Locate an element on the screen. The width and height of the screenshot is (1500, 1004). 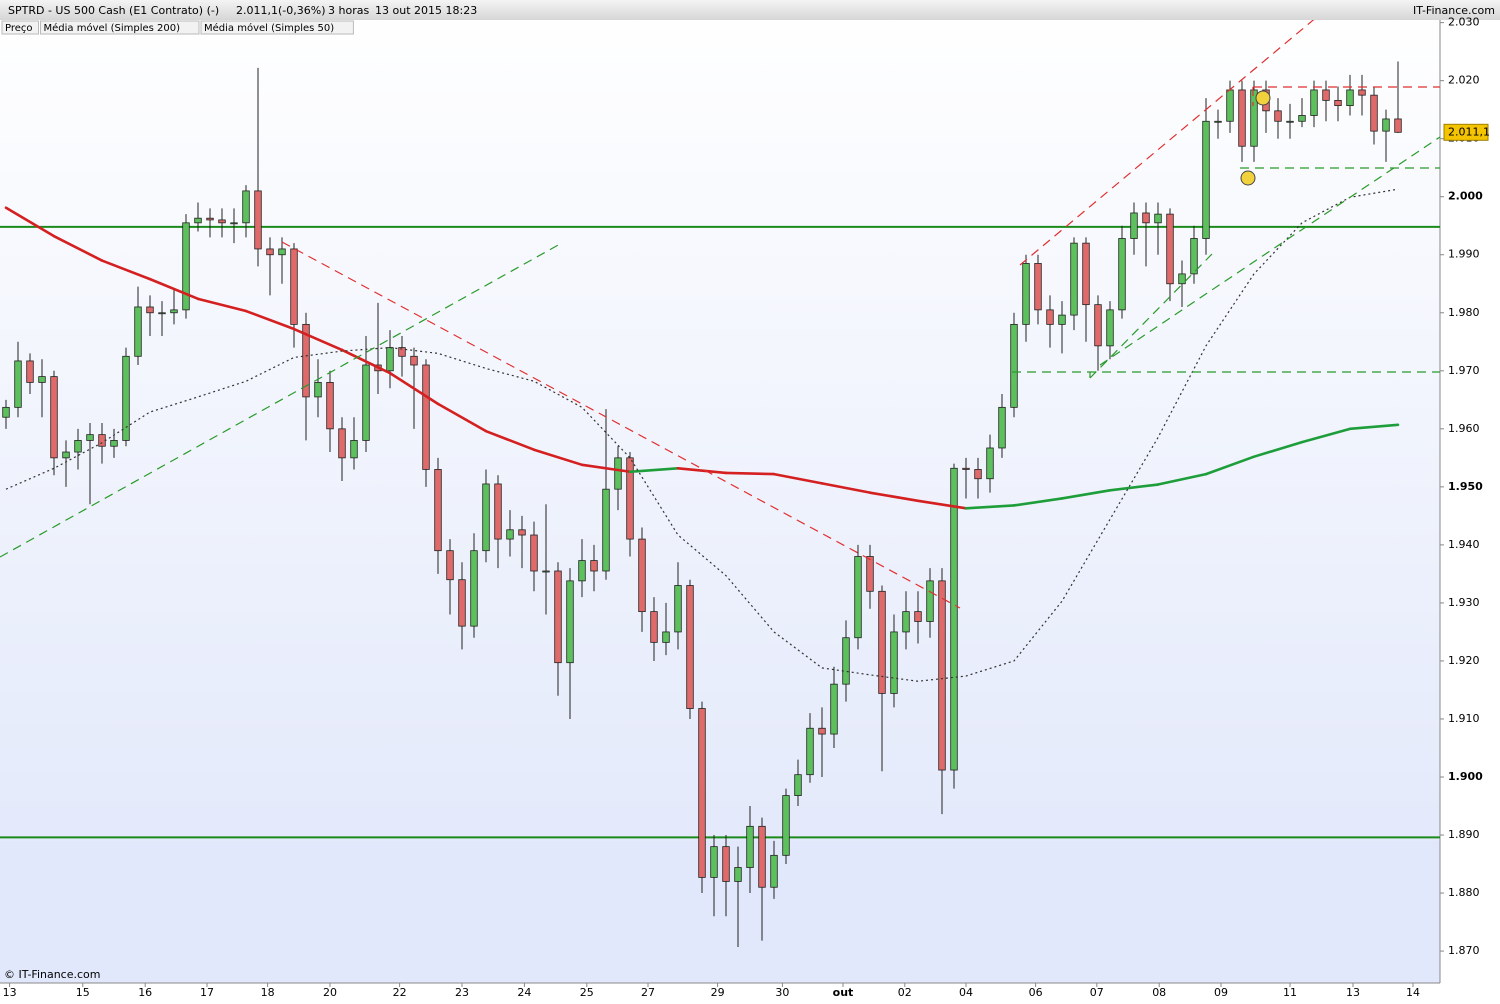
y-tick-label: 1.990 is located at coordinates (1464, 254).